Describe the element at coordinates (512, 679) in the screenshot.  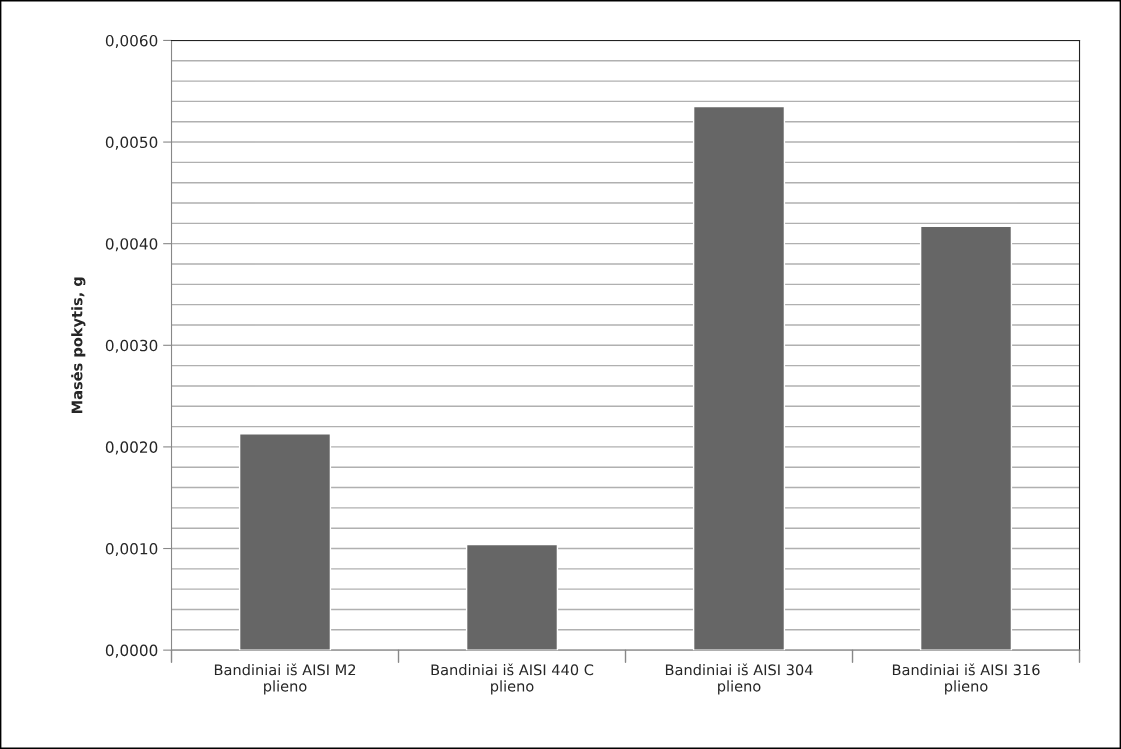
I see `x-tick-label: Bandiniai iš AISI 440 C plieno` at that location.